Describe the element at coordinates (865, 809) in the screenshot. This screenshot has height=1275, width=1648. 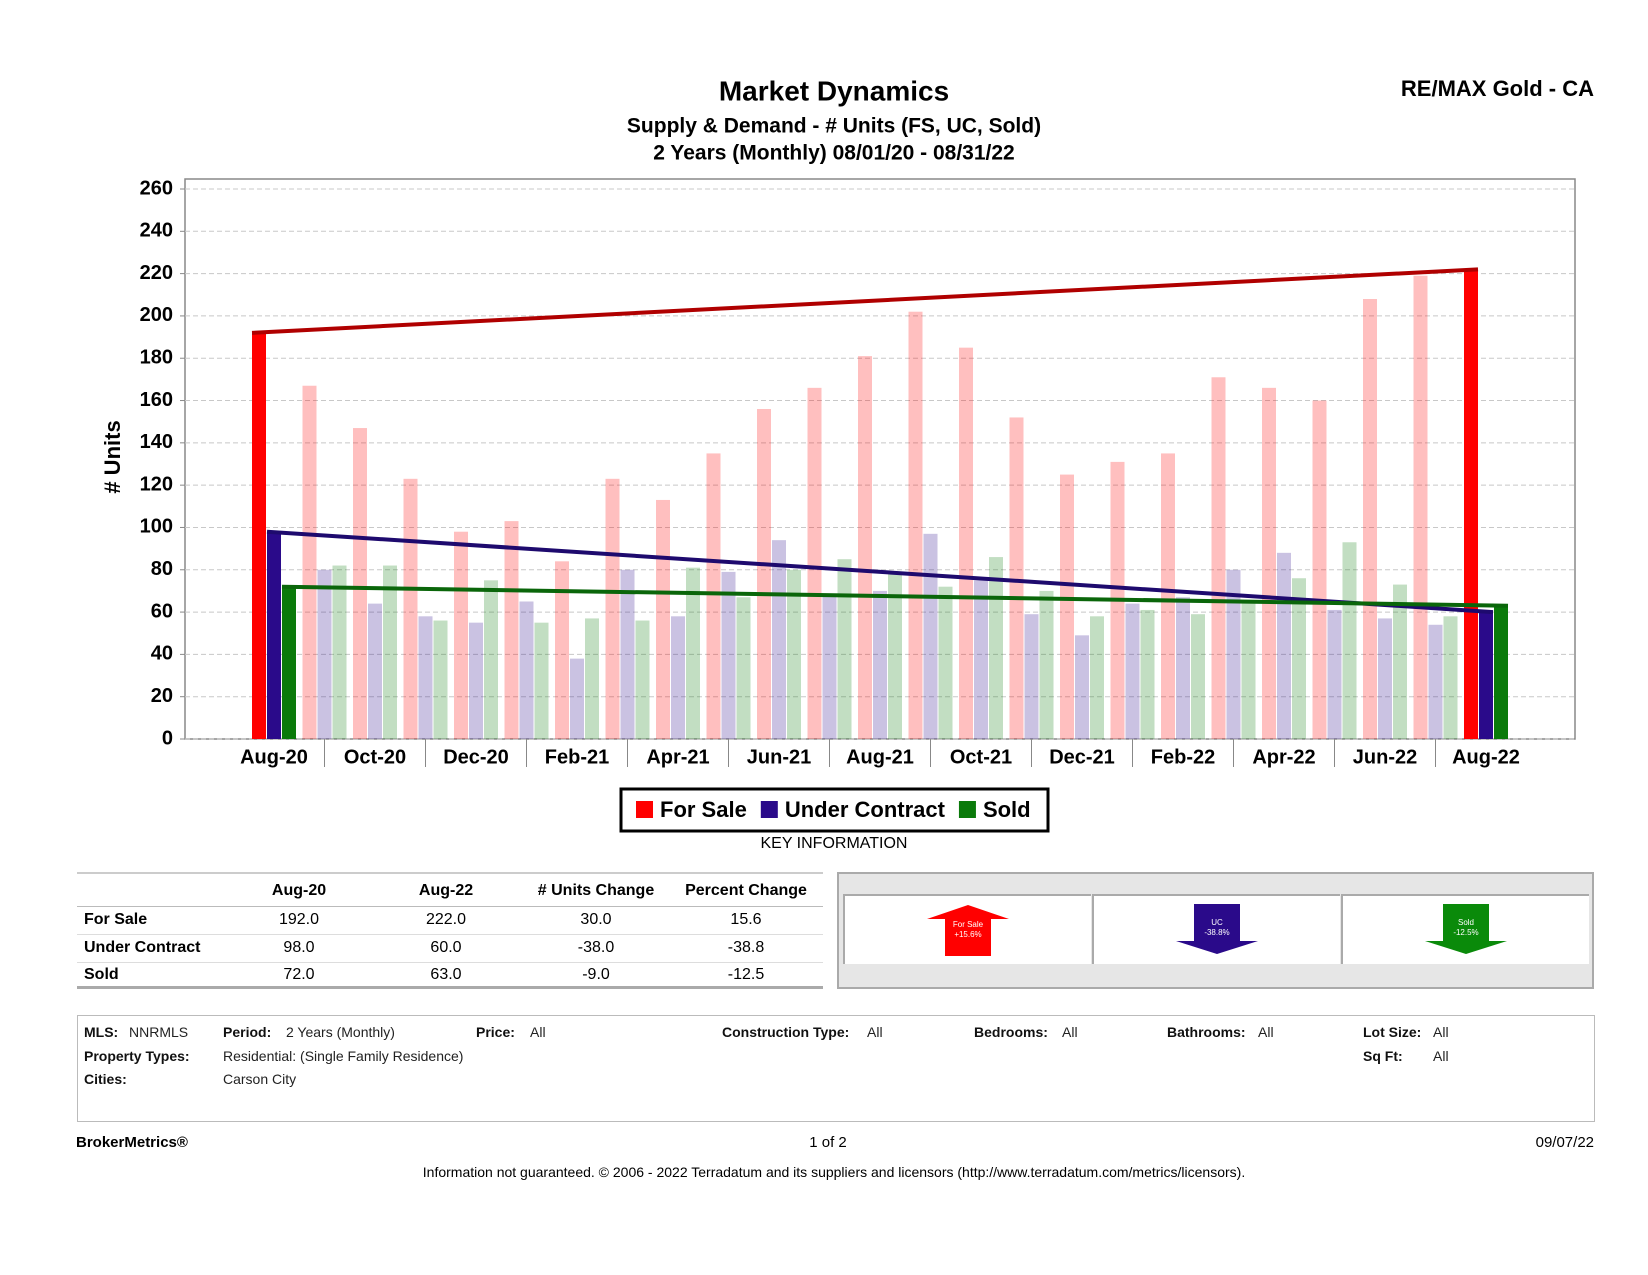
I see `legend-label: Under Contract` at that location.